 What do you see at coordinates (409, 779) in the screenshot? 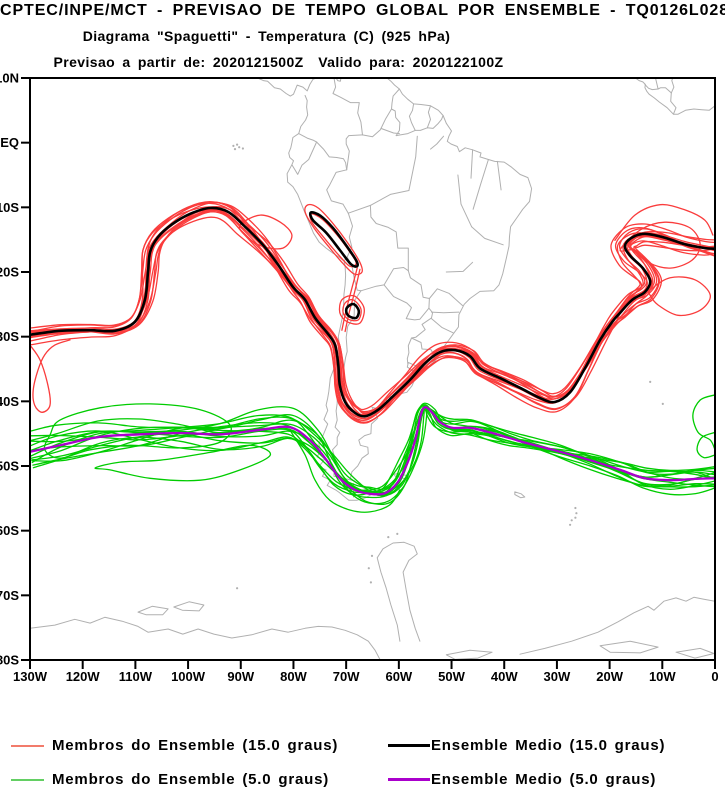
I see `legend-line-mean-5-icon` at bounding box center [409, 779].